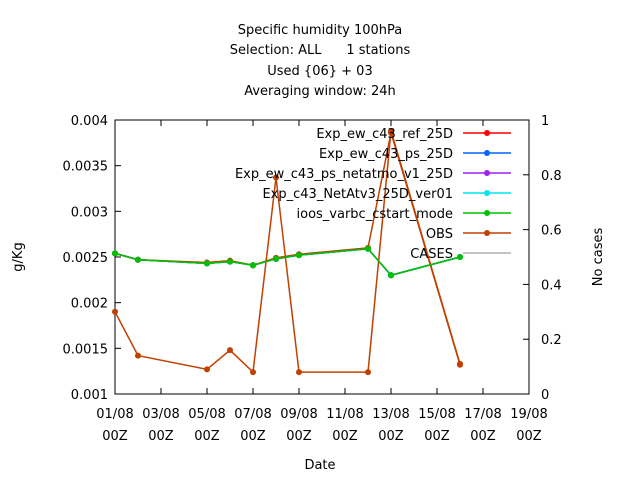 The width and height of the screenshot is (640, 480). What do you see at coordinates (375, 214) in the screenshot?
I see `legend-label: ioos_varbc_cstart_mode` at bounding box center [375, 214].